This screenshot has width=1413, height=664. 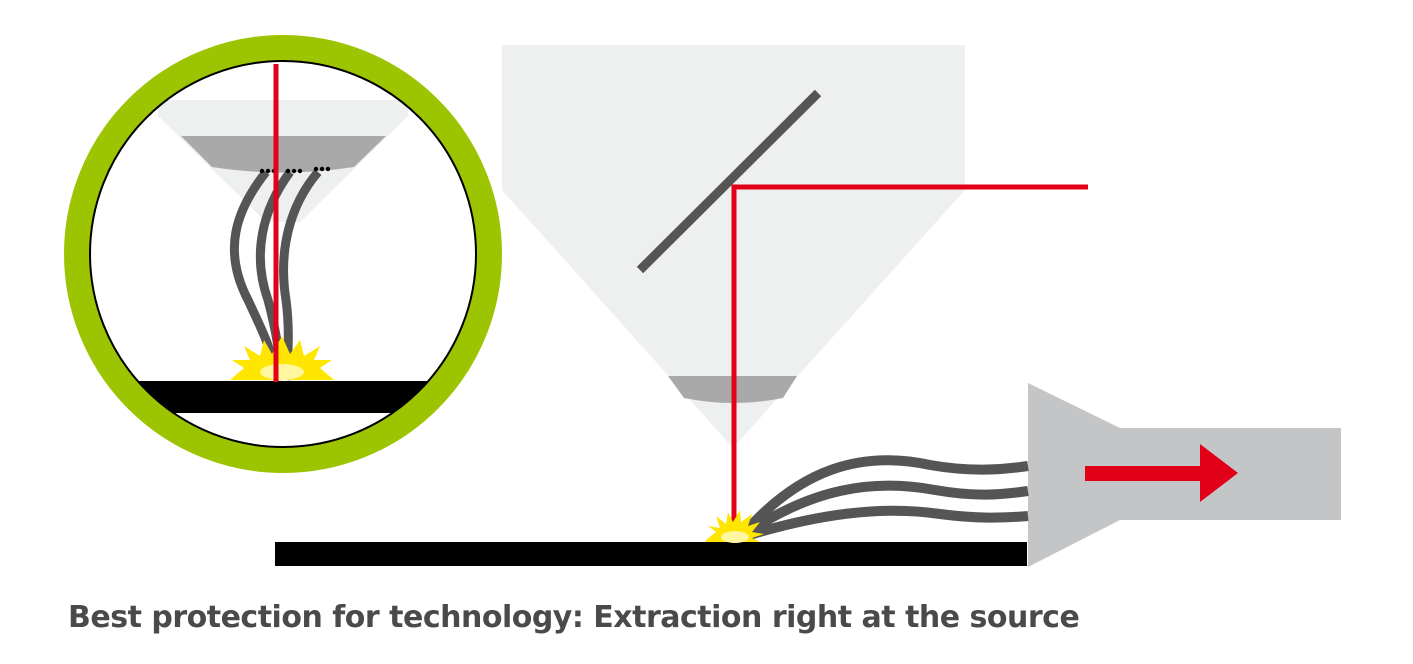 I want to click on extraction-arrow, so click(x=1161, y=473).